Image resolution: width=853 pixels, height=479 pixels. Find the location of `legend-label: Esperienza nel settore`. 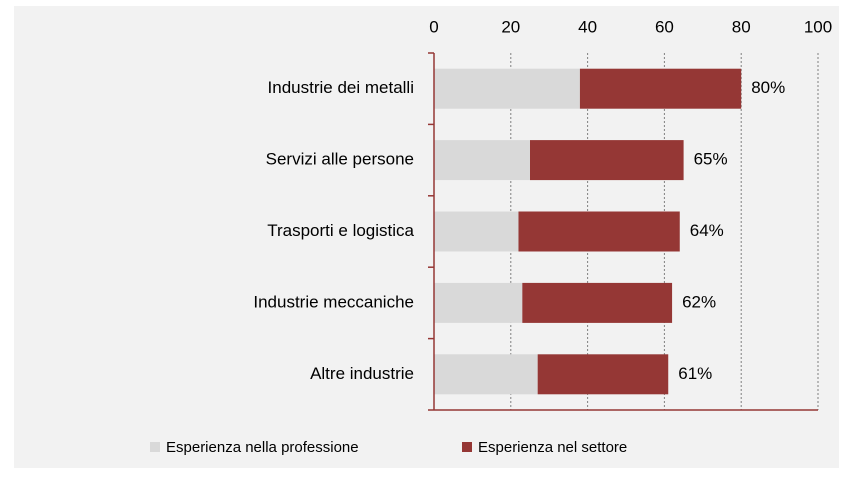

legend-label: Esperienza nel settore is located at coordinates (552, 447).